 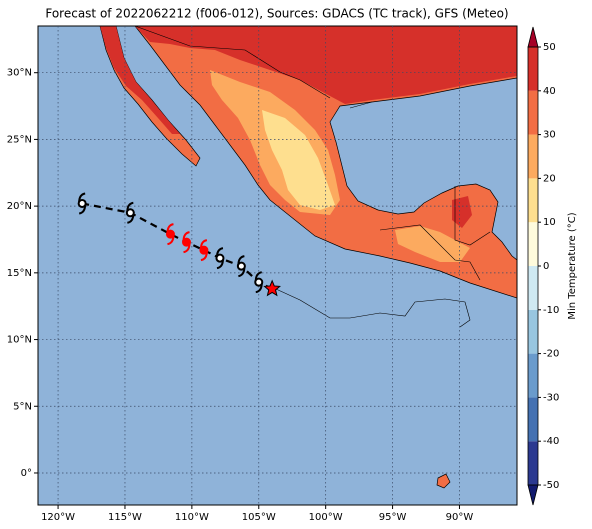 What do you see at coordinates (549, 222) in the screenshot?
I see `colorbar-tick-label: 10` at bounding box center [549, 222].